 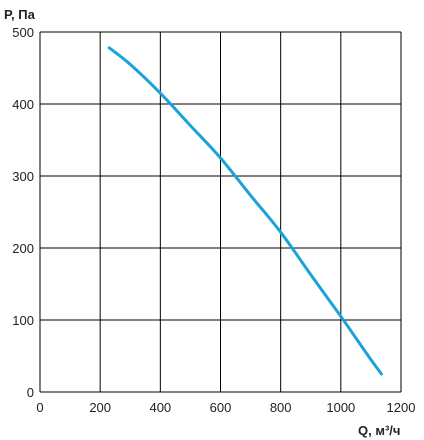 I want to click on x-tick-label: 400, so click(x=160, y=407).